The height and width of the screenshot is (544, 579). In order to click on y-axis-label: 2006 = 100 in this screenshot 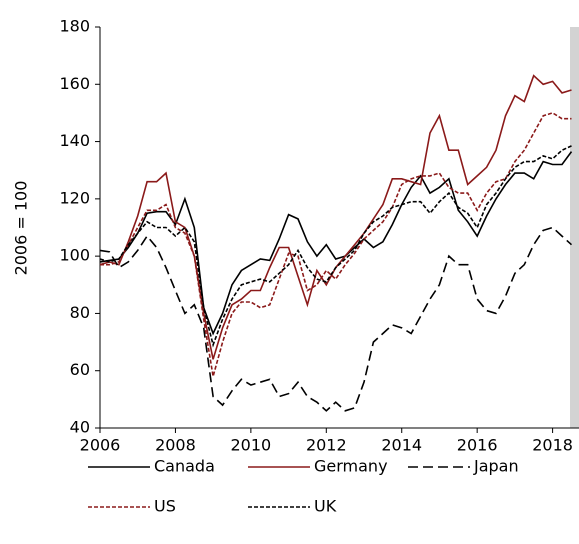, I will do `click(21, 228)`.